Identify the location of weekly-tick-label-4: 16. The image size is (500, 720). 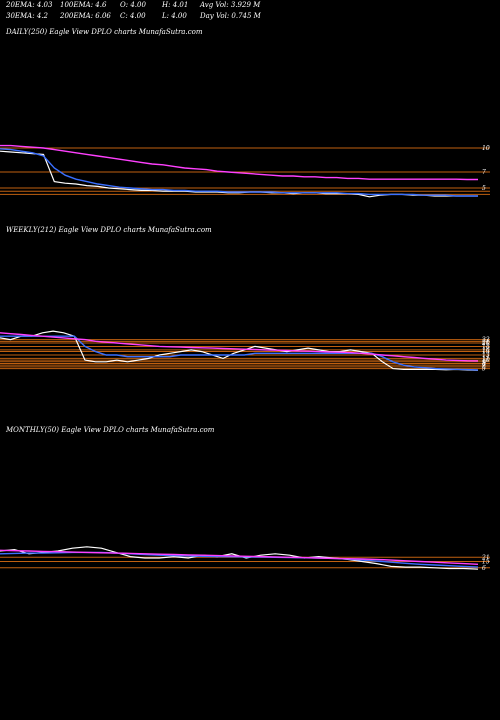
(486, 350).